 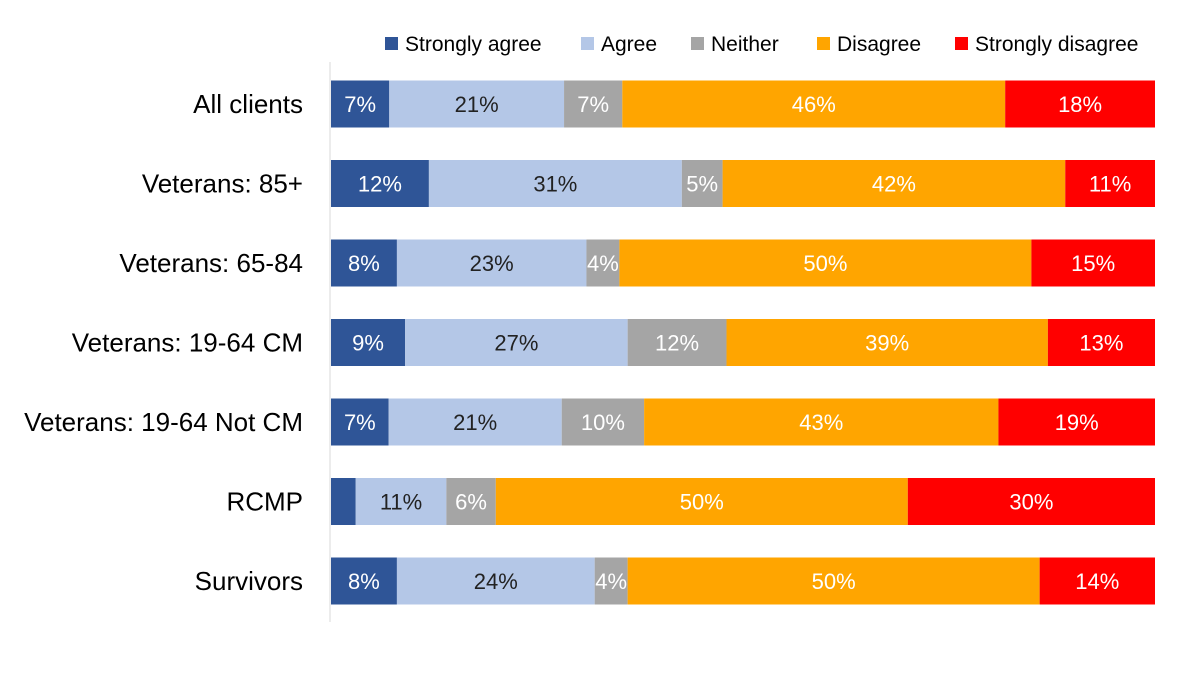 I want to click on bar-veterans-19-64-cm-agree, so click(x=516, y=342).